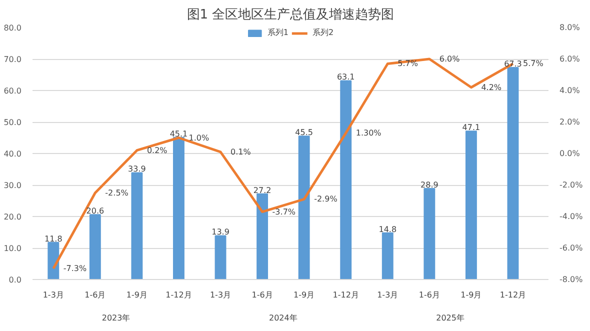 The width and height of the screenshot is (590, 331). What do you see at coordinates (290, 15) in the screenshot?
I see `chart-title: 图1 全区地区生产总值及增速趋势图` at bounding box center [290, 15].